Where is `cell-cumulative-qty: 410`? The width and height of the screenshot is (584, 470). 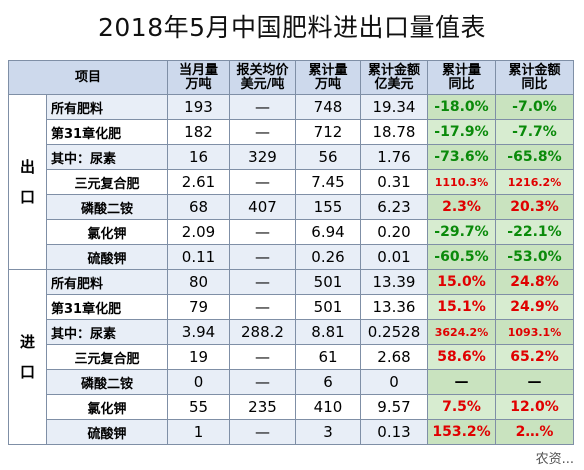 cell-cumulative-qty: 410 is located at coordinates (328, 407).